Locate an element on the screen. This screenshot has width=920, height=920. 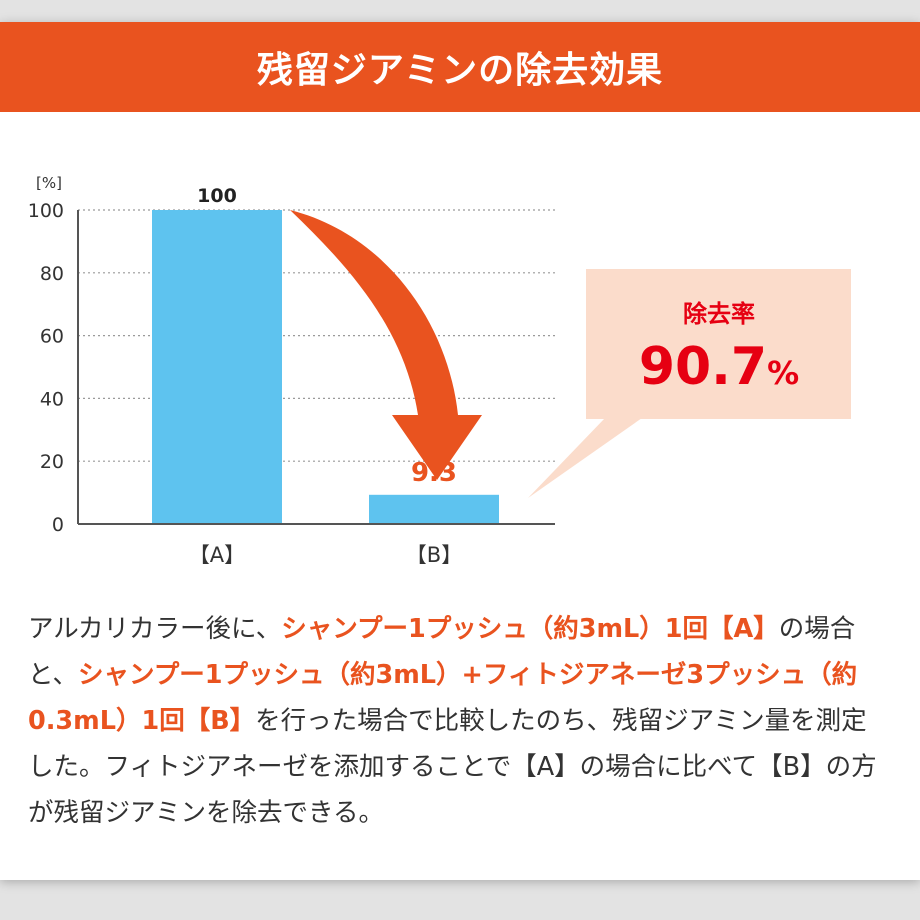
removal-rate-label: 除去率 is located at coordinates (719, 314).